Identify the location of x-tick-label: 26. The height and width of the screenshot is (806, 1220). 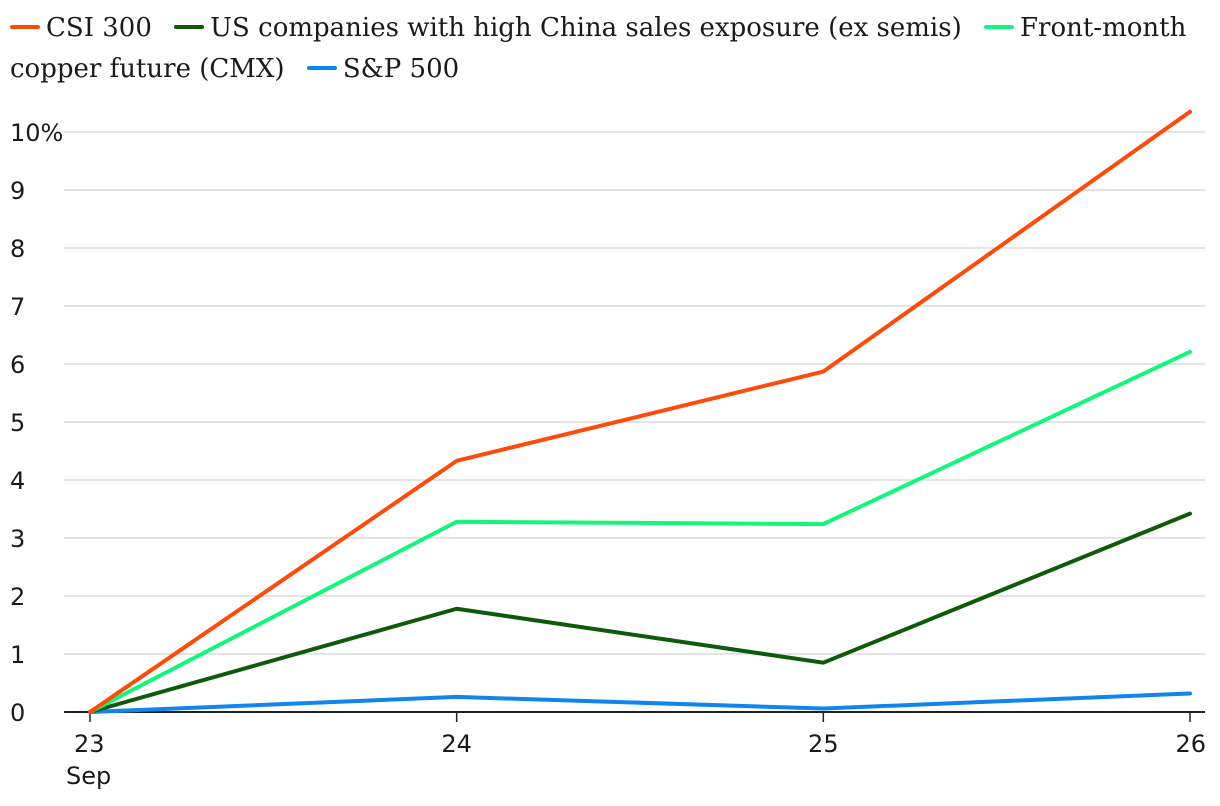
(1190, 744).